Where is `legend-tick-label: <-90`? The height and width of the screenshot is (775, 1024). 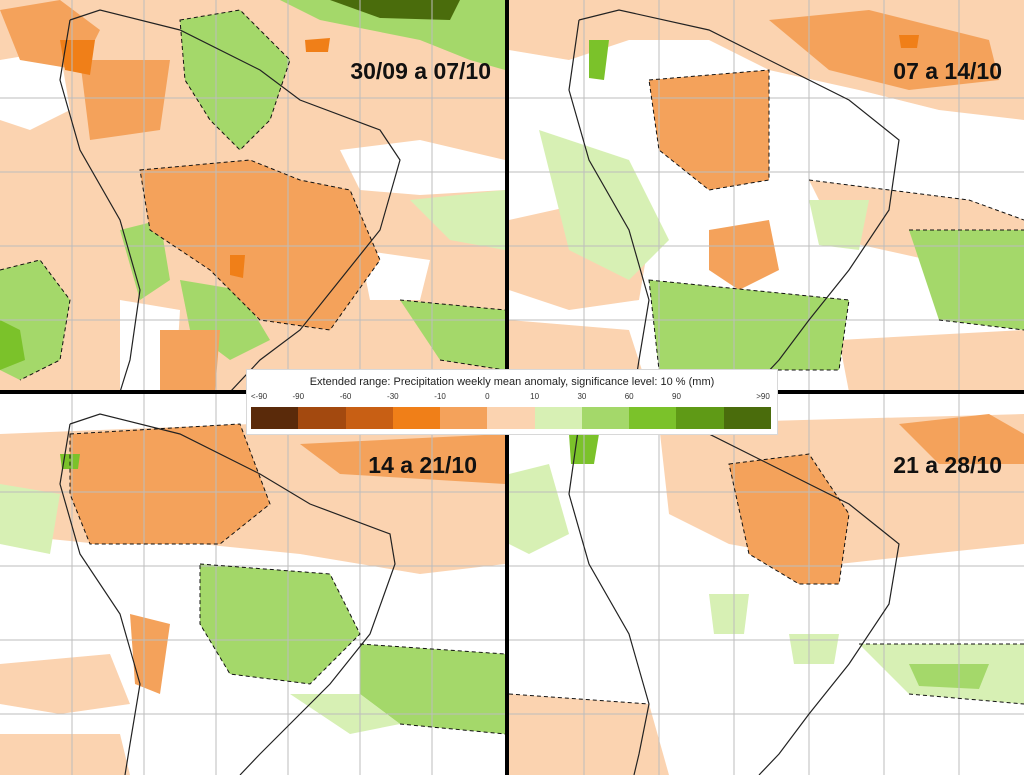 legend-tick-label: <-90 is located at coordinates (259, 396).